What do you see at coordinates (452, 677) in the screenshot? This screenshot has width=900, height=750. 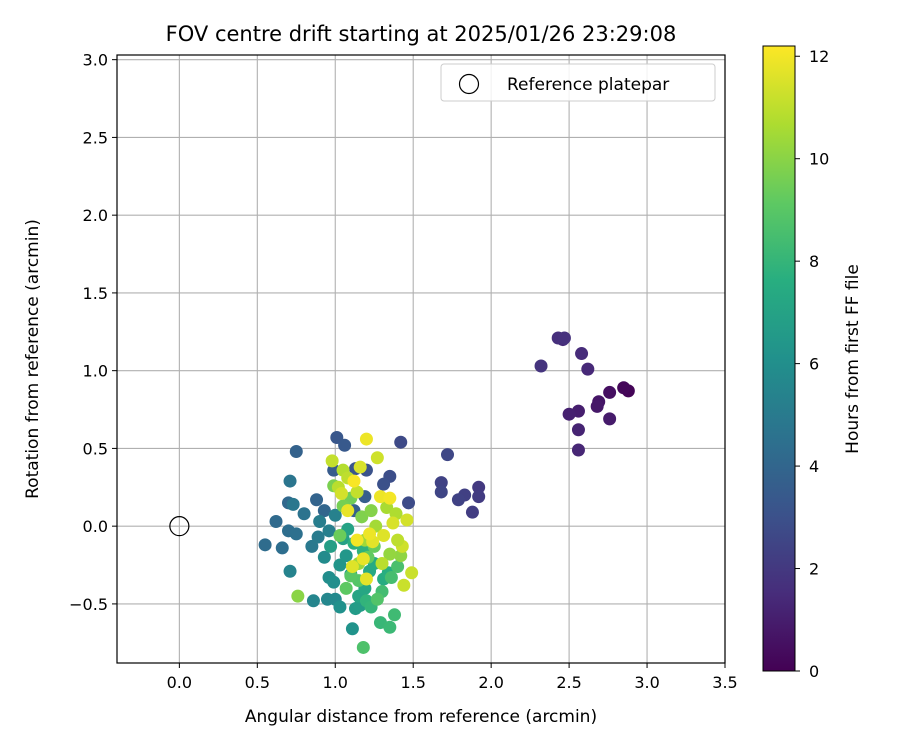 I see `x-axis-ticks: 0.0 0.5 1.0 1.5 2.0 2.5 3.0 3.5` at bounding box center [452, 677].